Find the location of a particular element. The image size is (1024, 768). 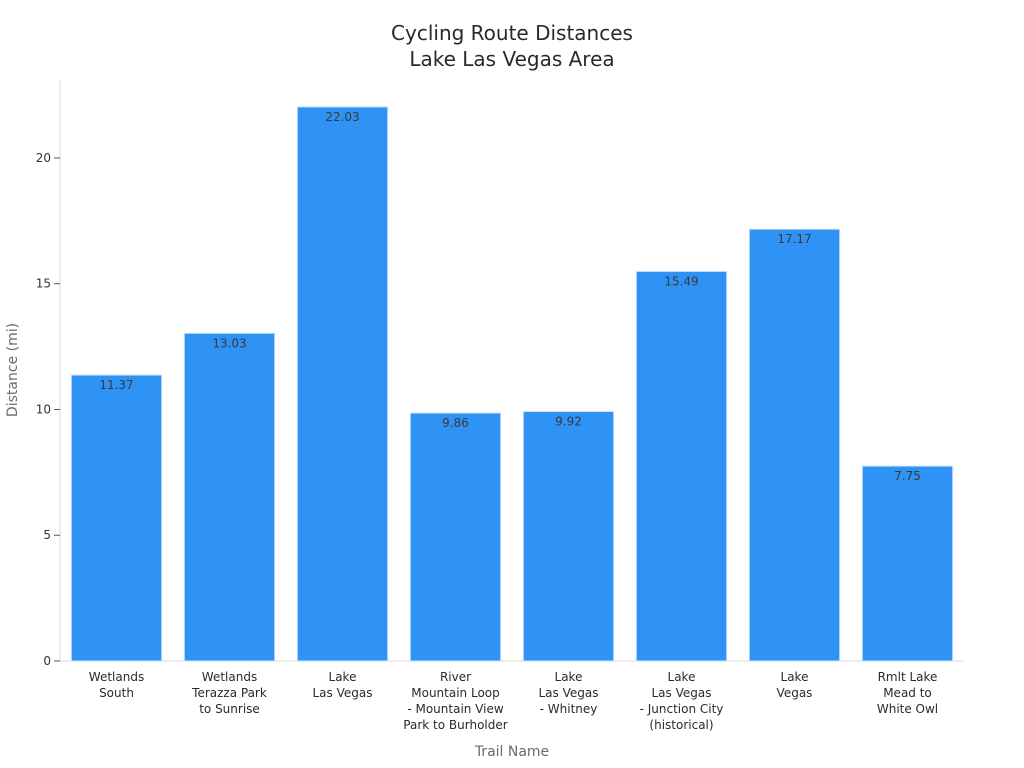

y-axis-ticks: 0 5 10 15 20 is located at coordinates (48, 409).